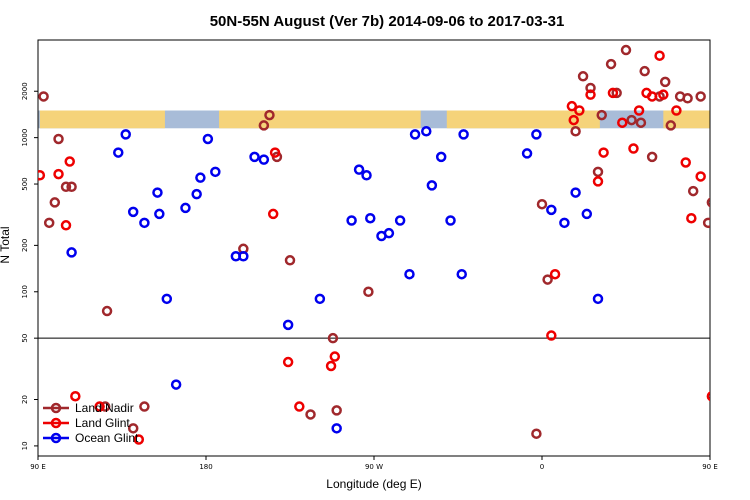  What do you see at coordinates (25, 183) in the screenshot?
I see `y-tick-label: 500` at bounding box center [25, 183].